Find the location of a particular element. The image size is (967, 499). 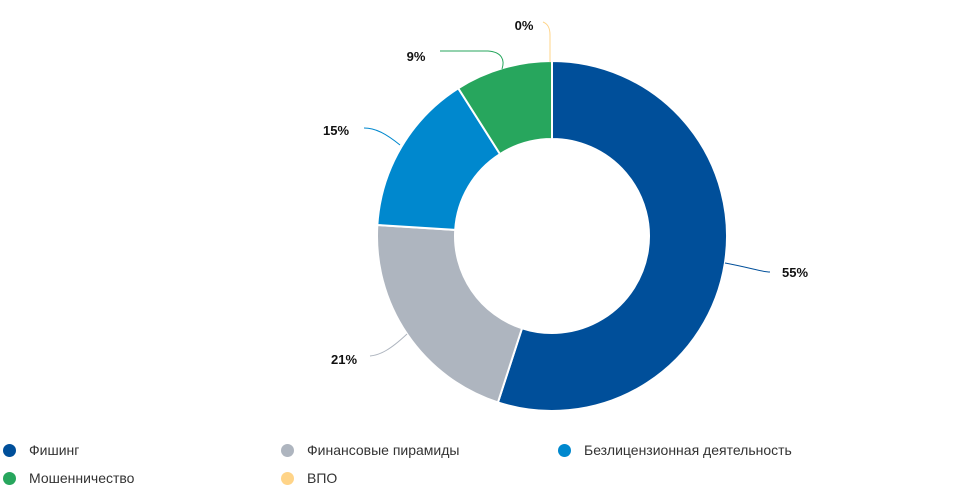

data-label-unlicensed: 15% is located at coordinates (336, 130).